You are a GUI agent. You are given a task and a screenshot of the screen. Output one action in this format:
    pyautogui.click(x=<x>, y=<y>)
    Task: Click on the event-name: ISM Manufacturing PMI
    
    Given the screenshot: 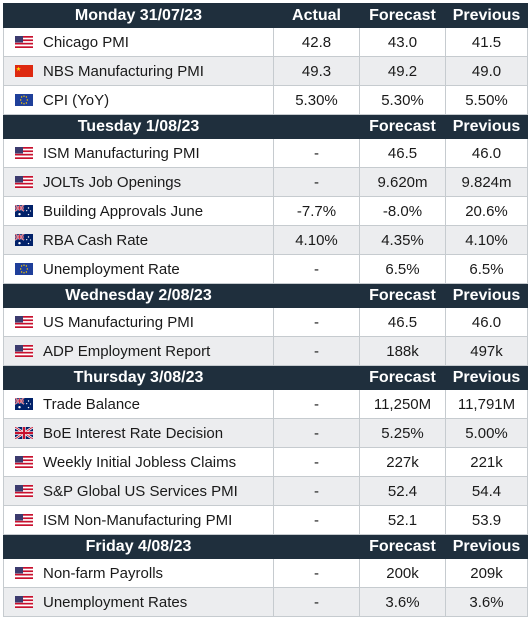 What is the action you would take?
    pyautogui.click(x=121, y=153)
    